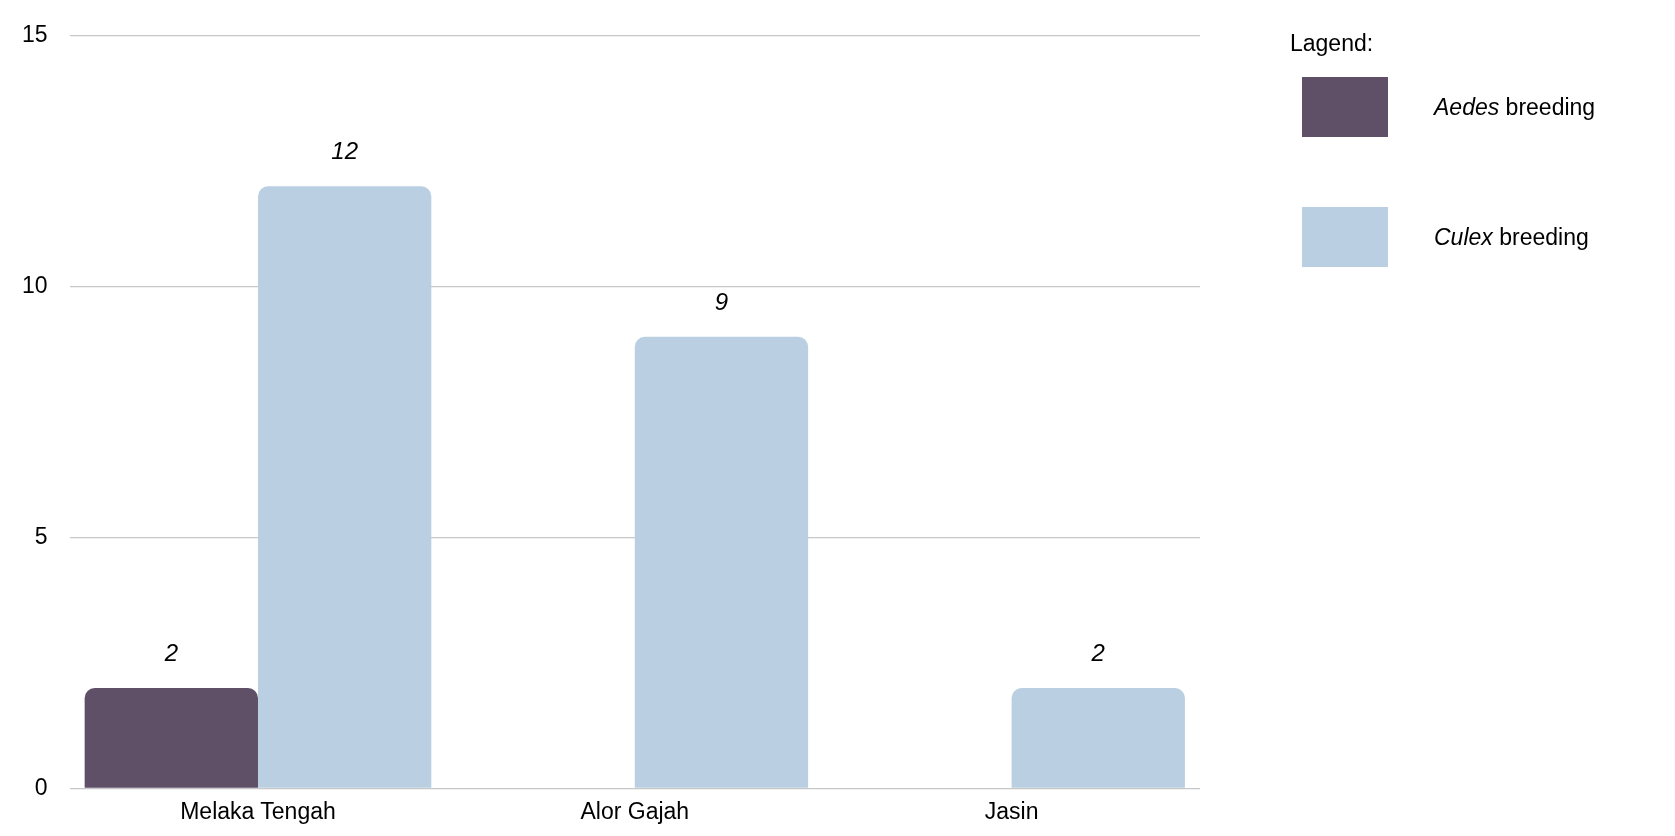 Image resolution: width=1675 pixels, height=836 pixels. I want to click on text: Culex breeding, so click(1511, 237).